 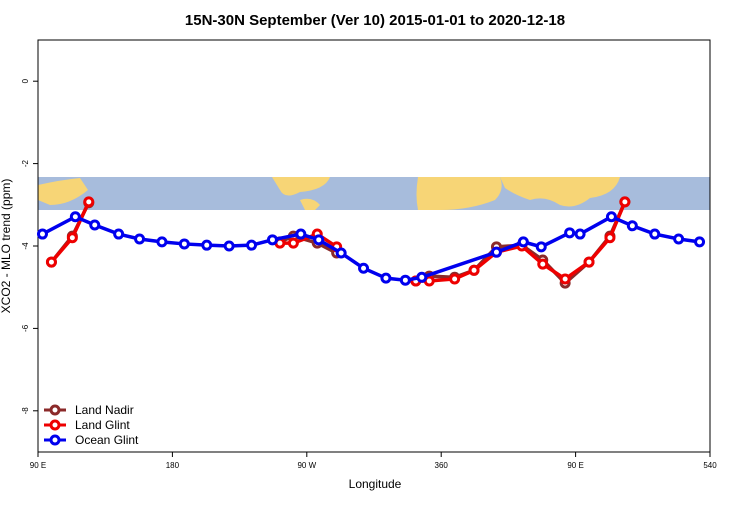 I want to click on y-tick-label: 0, so click(x=25, y=80).